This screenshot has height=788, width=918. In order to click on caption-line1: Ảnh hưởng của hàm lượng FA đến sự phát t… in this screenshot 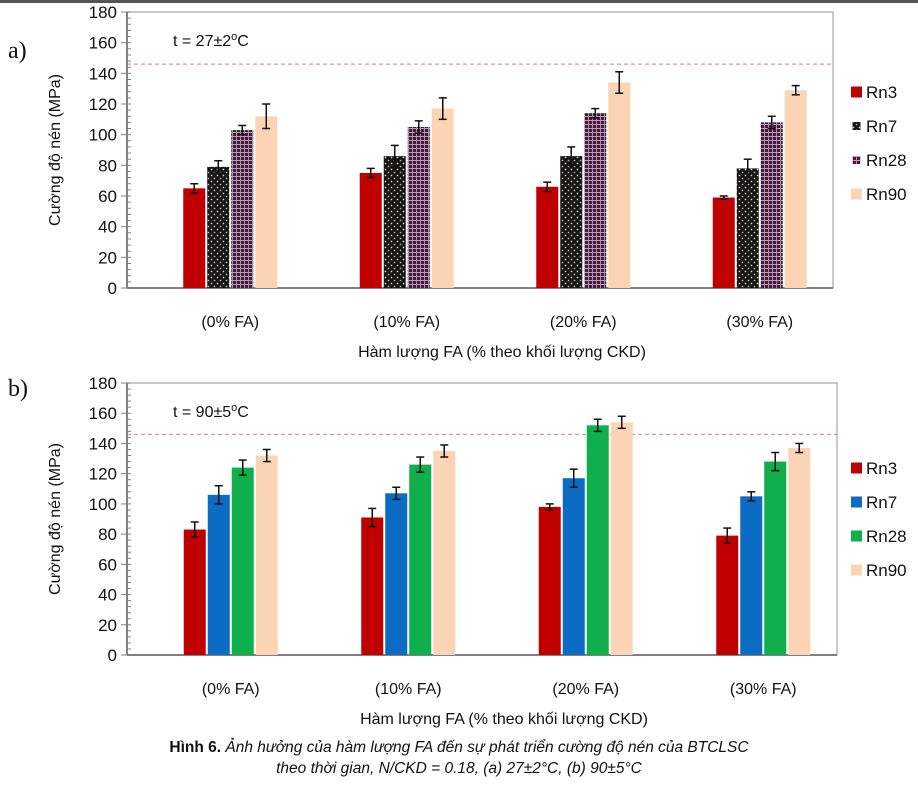, I will do `click(487, 747)`.